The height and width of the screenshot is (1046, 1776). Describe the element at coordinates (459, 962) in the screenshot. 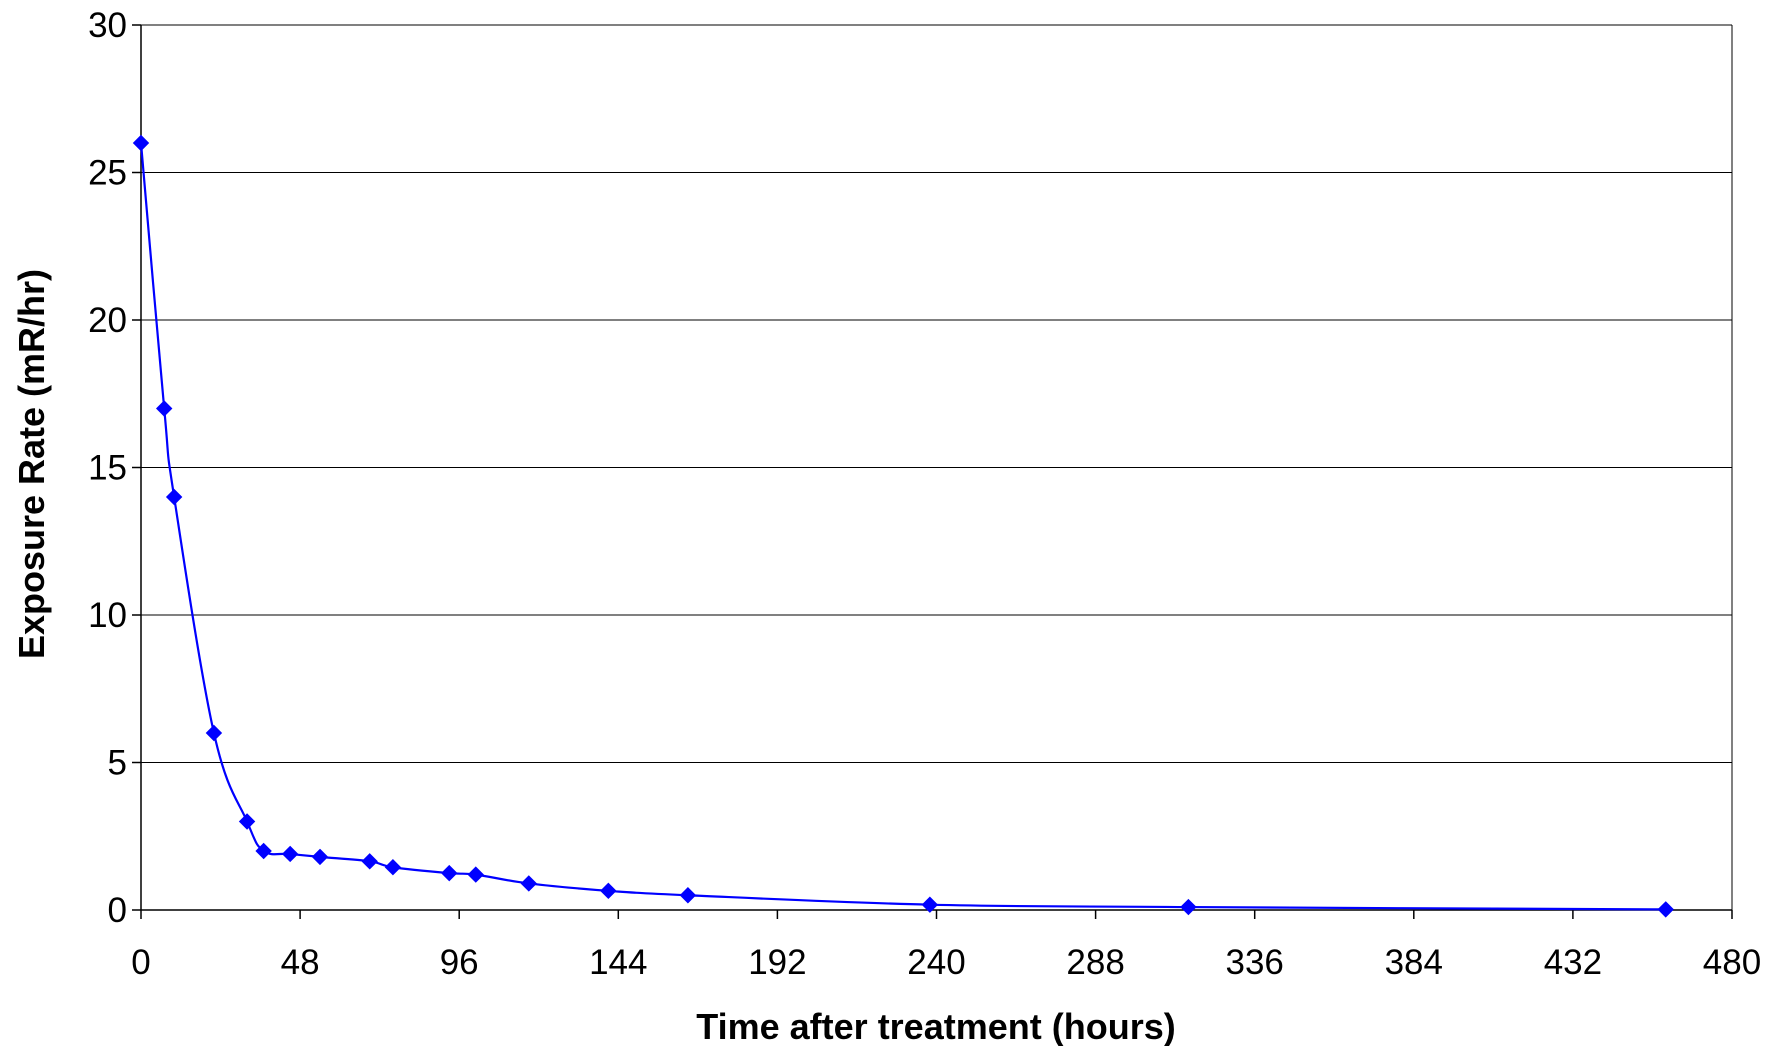

I see `x-tick-label: 96` at that location.